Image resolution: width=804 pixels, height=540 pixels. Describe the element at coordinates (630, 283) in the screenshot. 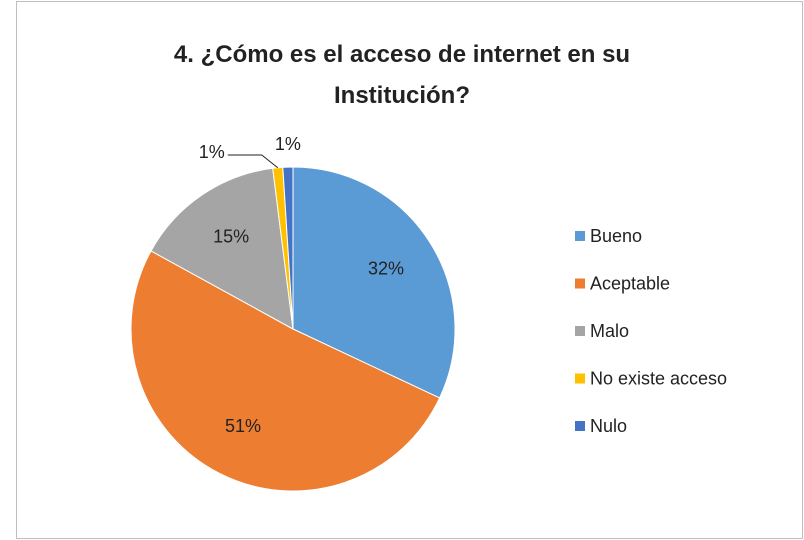

I see `legend-label: Aceptable` at that location.